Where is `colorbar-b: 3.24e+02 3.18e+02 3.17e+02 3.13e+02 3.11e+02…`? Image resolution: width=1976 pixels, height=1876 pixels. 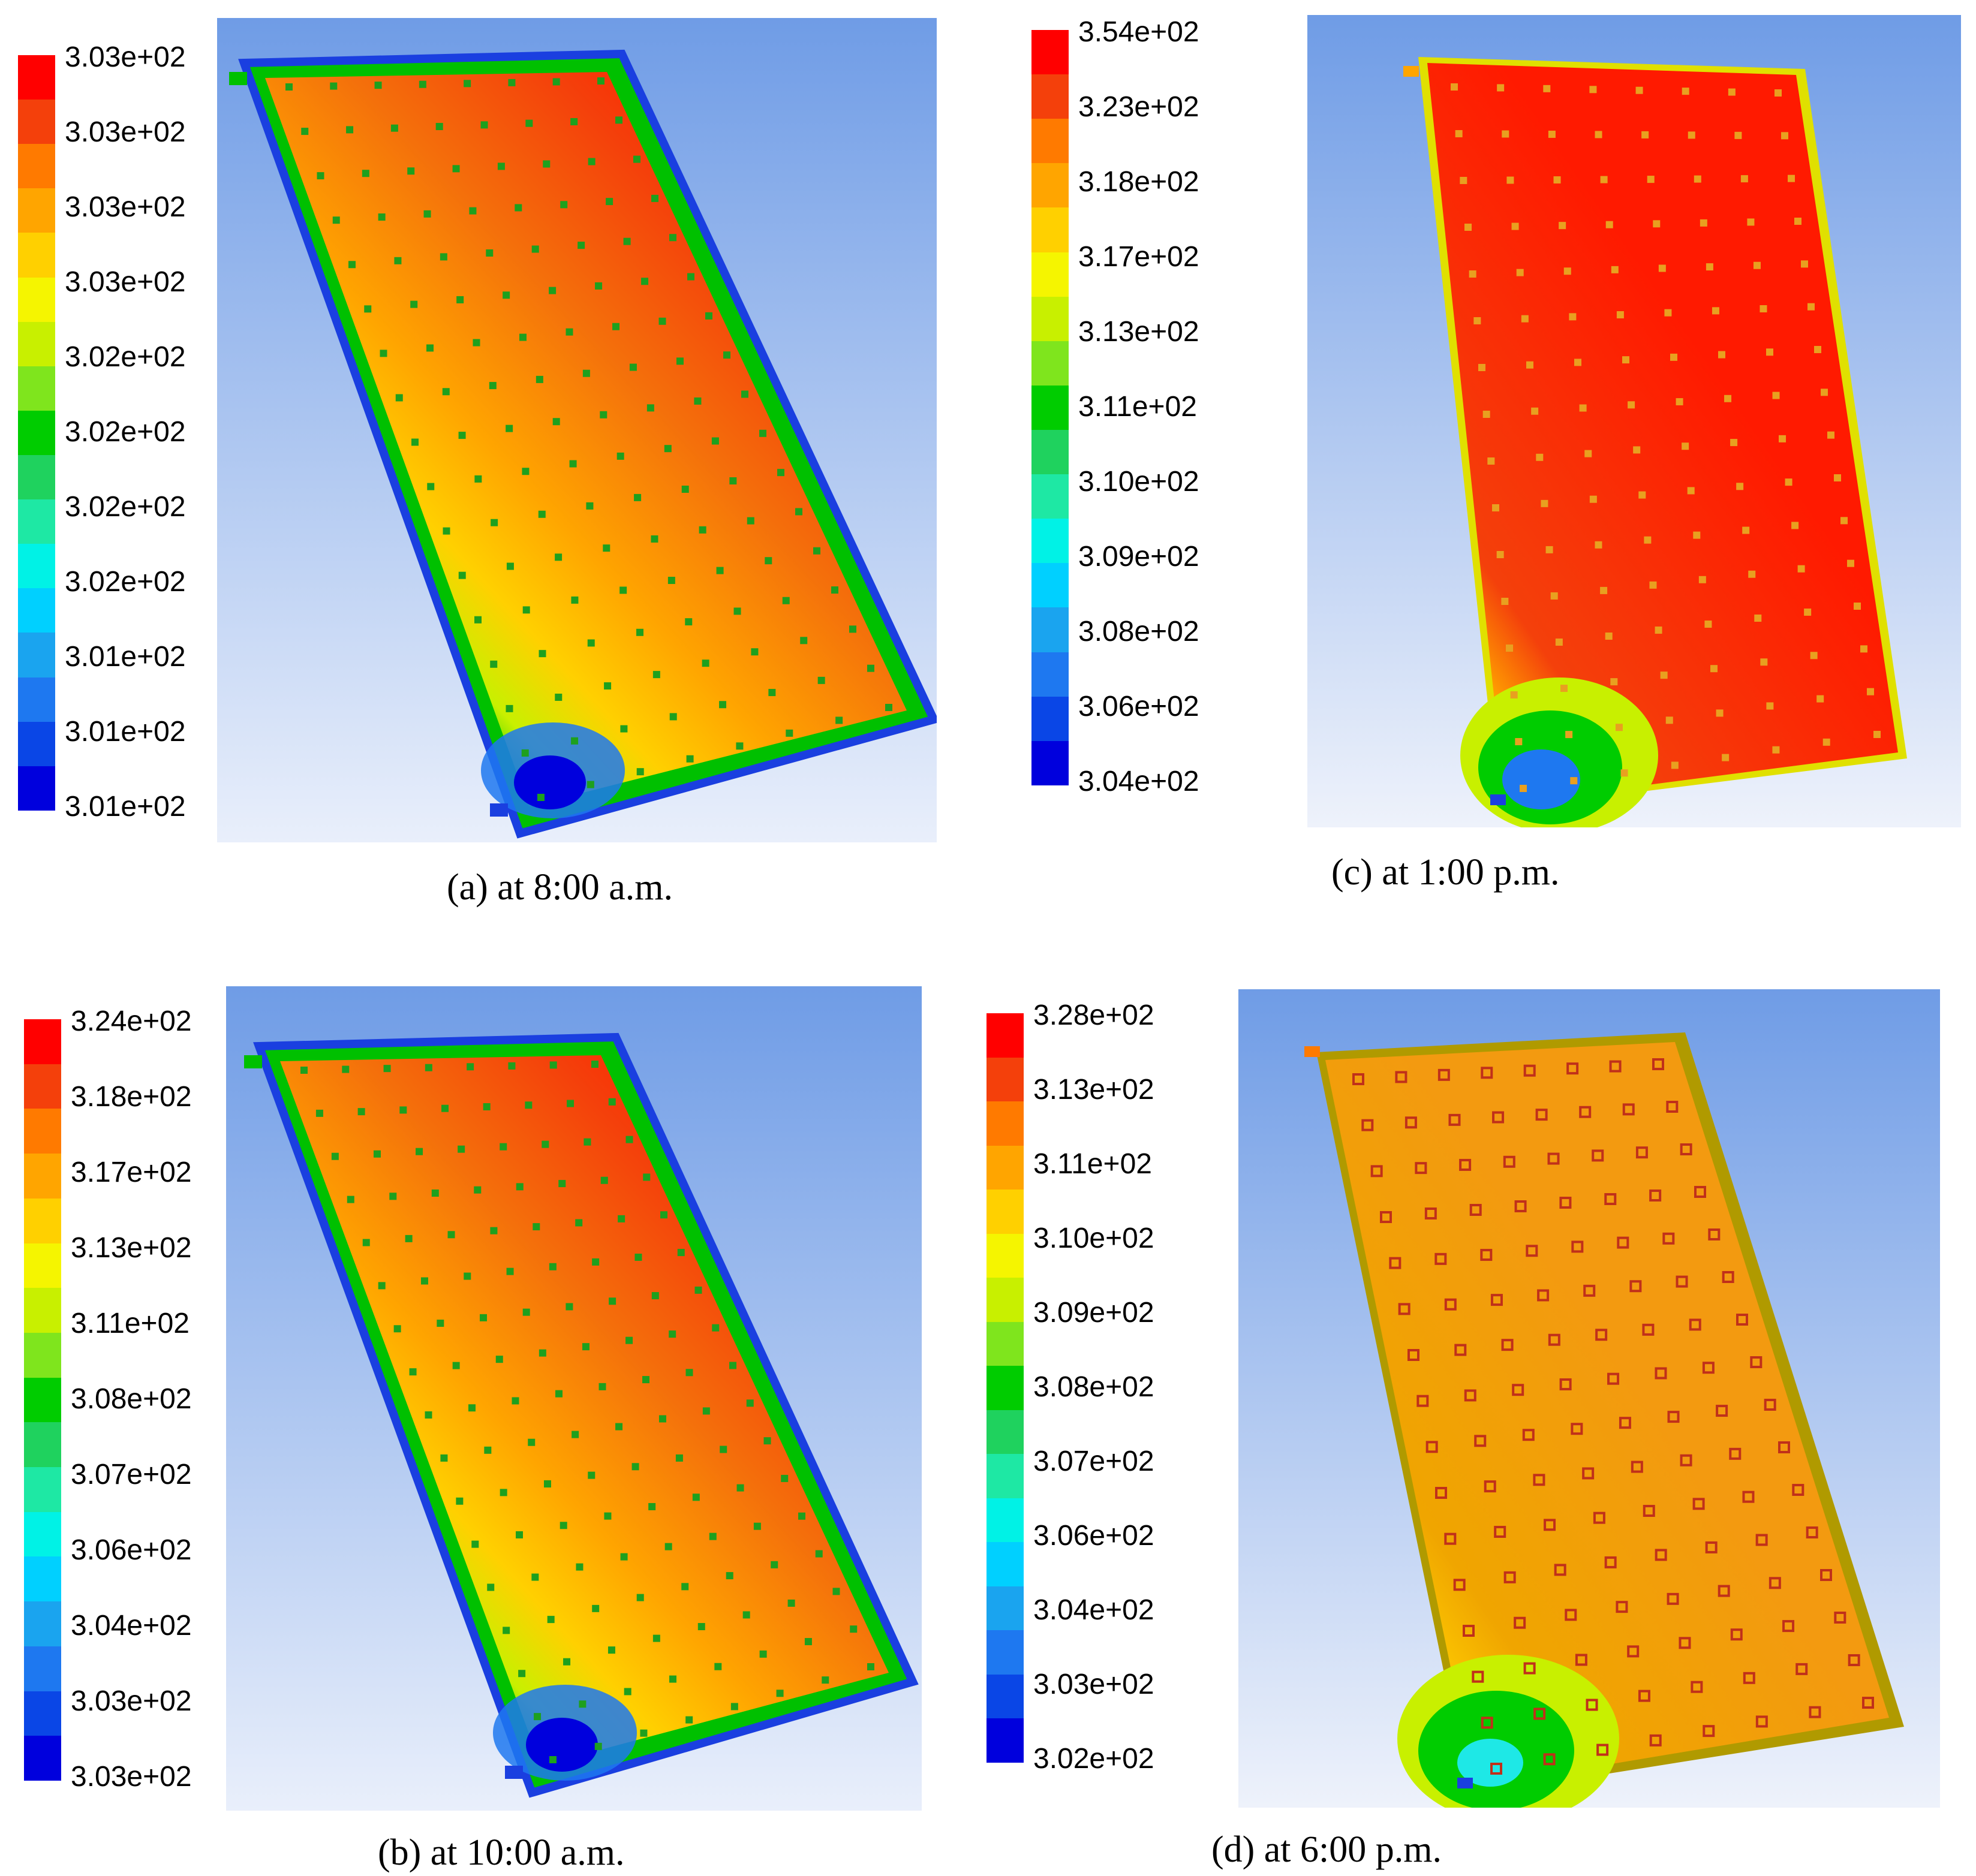 colorbar-b: 3.24e+02 3.18e+02 3.17e+02 3.13e+02 3.11e+02… is located at coordinates (108, 1399).